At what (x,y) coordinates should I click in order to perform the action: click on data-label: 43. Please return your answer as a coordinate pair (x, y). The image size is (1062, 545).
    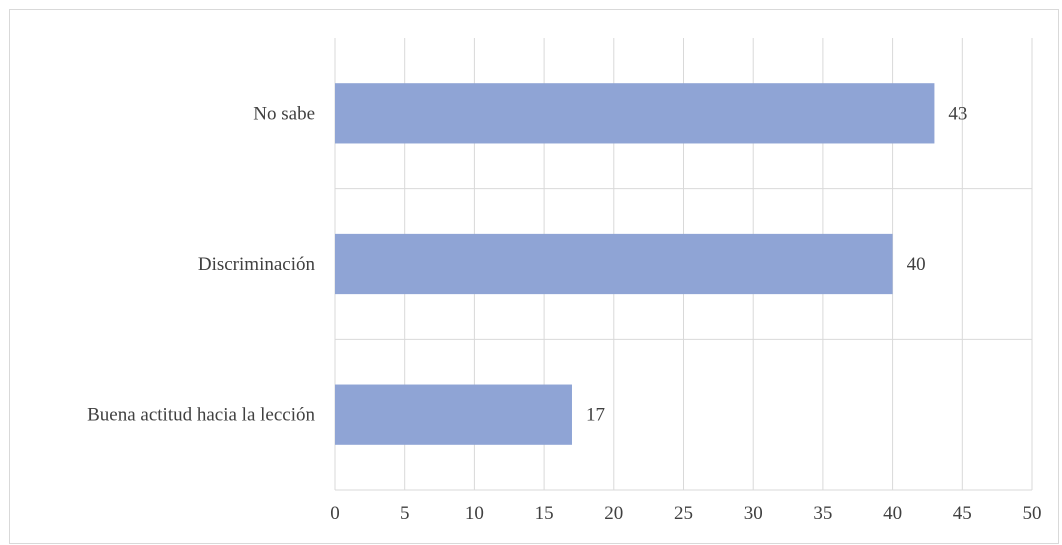
    Looking at the image, I should click on (957, 113).